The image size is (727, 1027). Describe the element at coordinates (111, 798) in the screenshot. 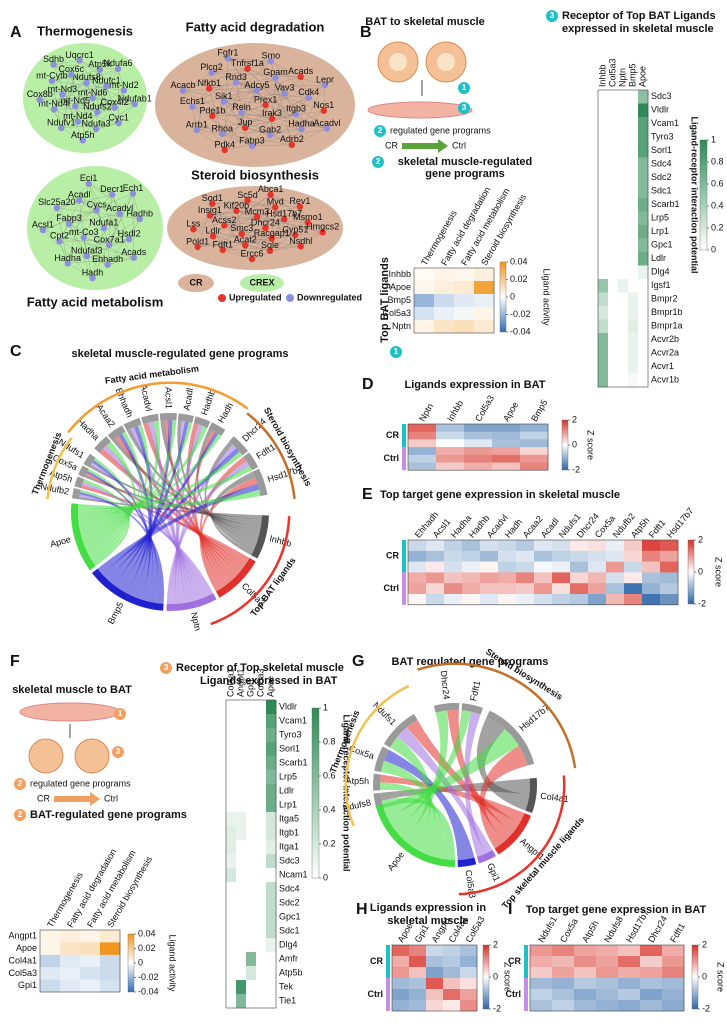

I see `group-ctrl: Ctrl` at that location.